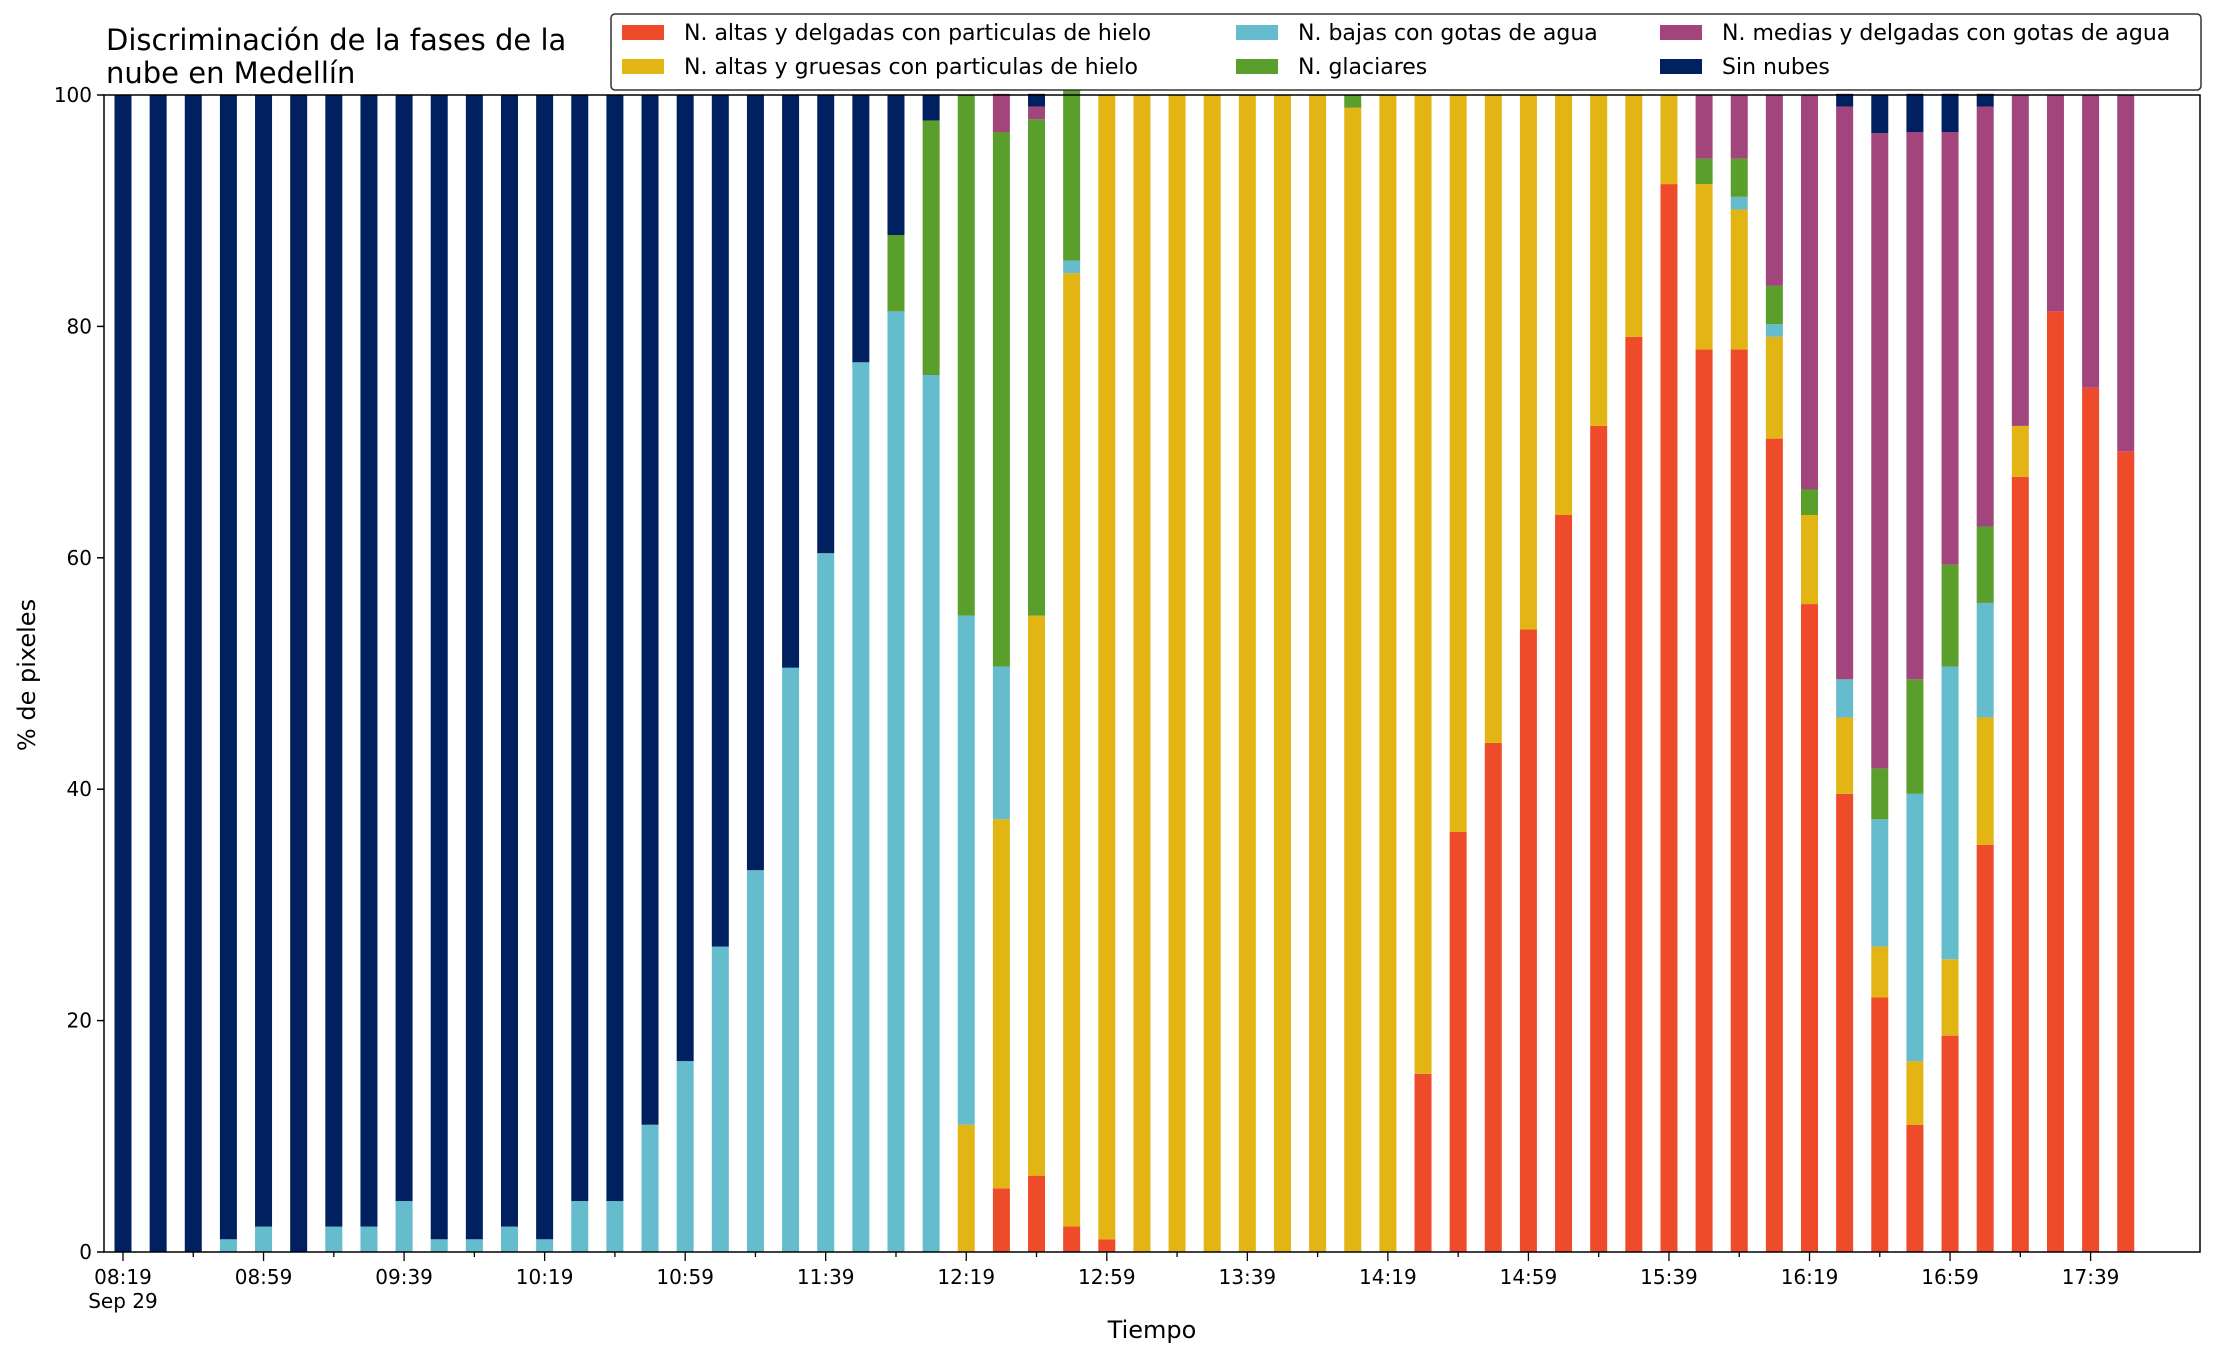 The width and height of the screenshot is (2216, 1355). Describe the element at coordinates (158, 673) in the screenshot. I see `bar-segment-0829-s5` at that location.